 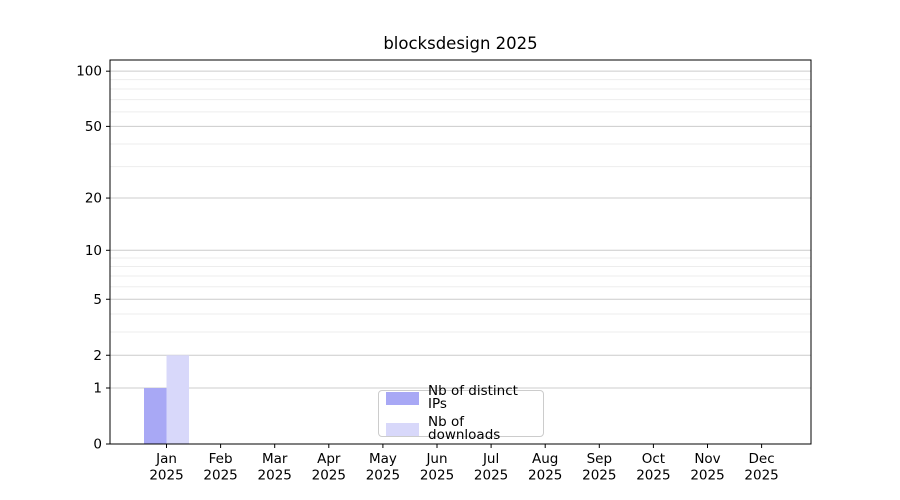 I want to click on chart-title: blocksdesign 2025, so click(x=460, y=43).